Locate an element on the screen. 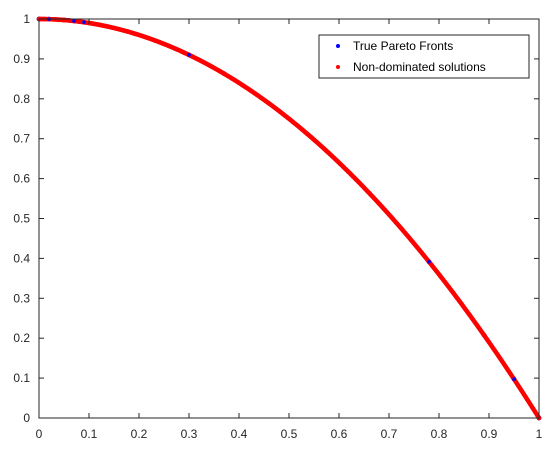  x-tick-label: 0.9 is located at coordinates (489, 434).